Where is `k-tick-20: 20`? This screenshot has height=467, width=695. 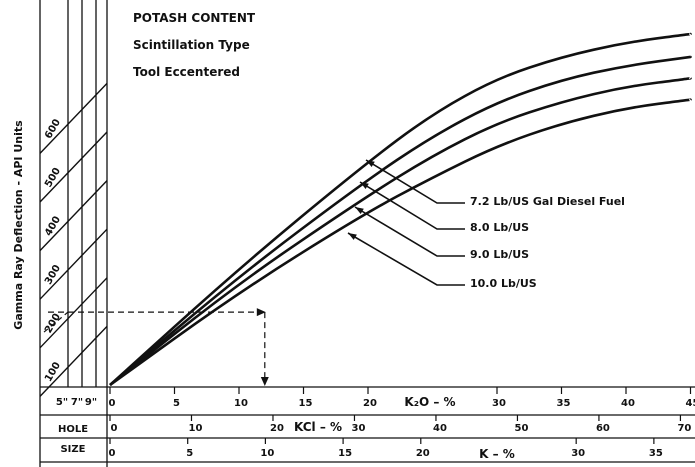
k-tick-20: 20 is located at coordinates (423, 453).